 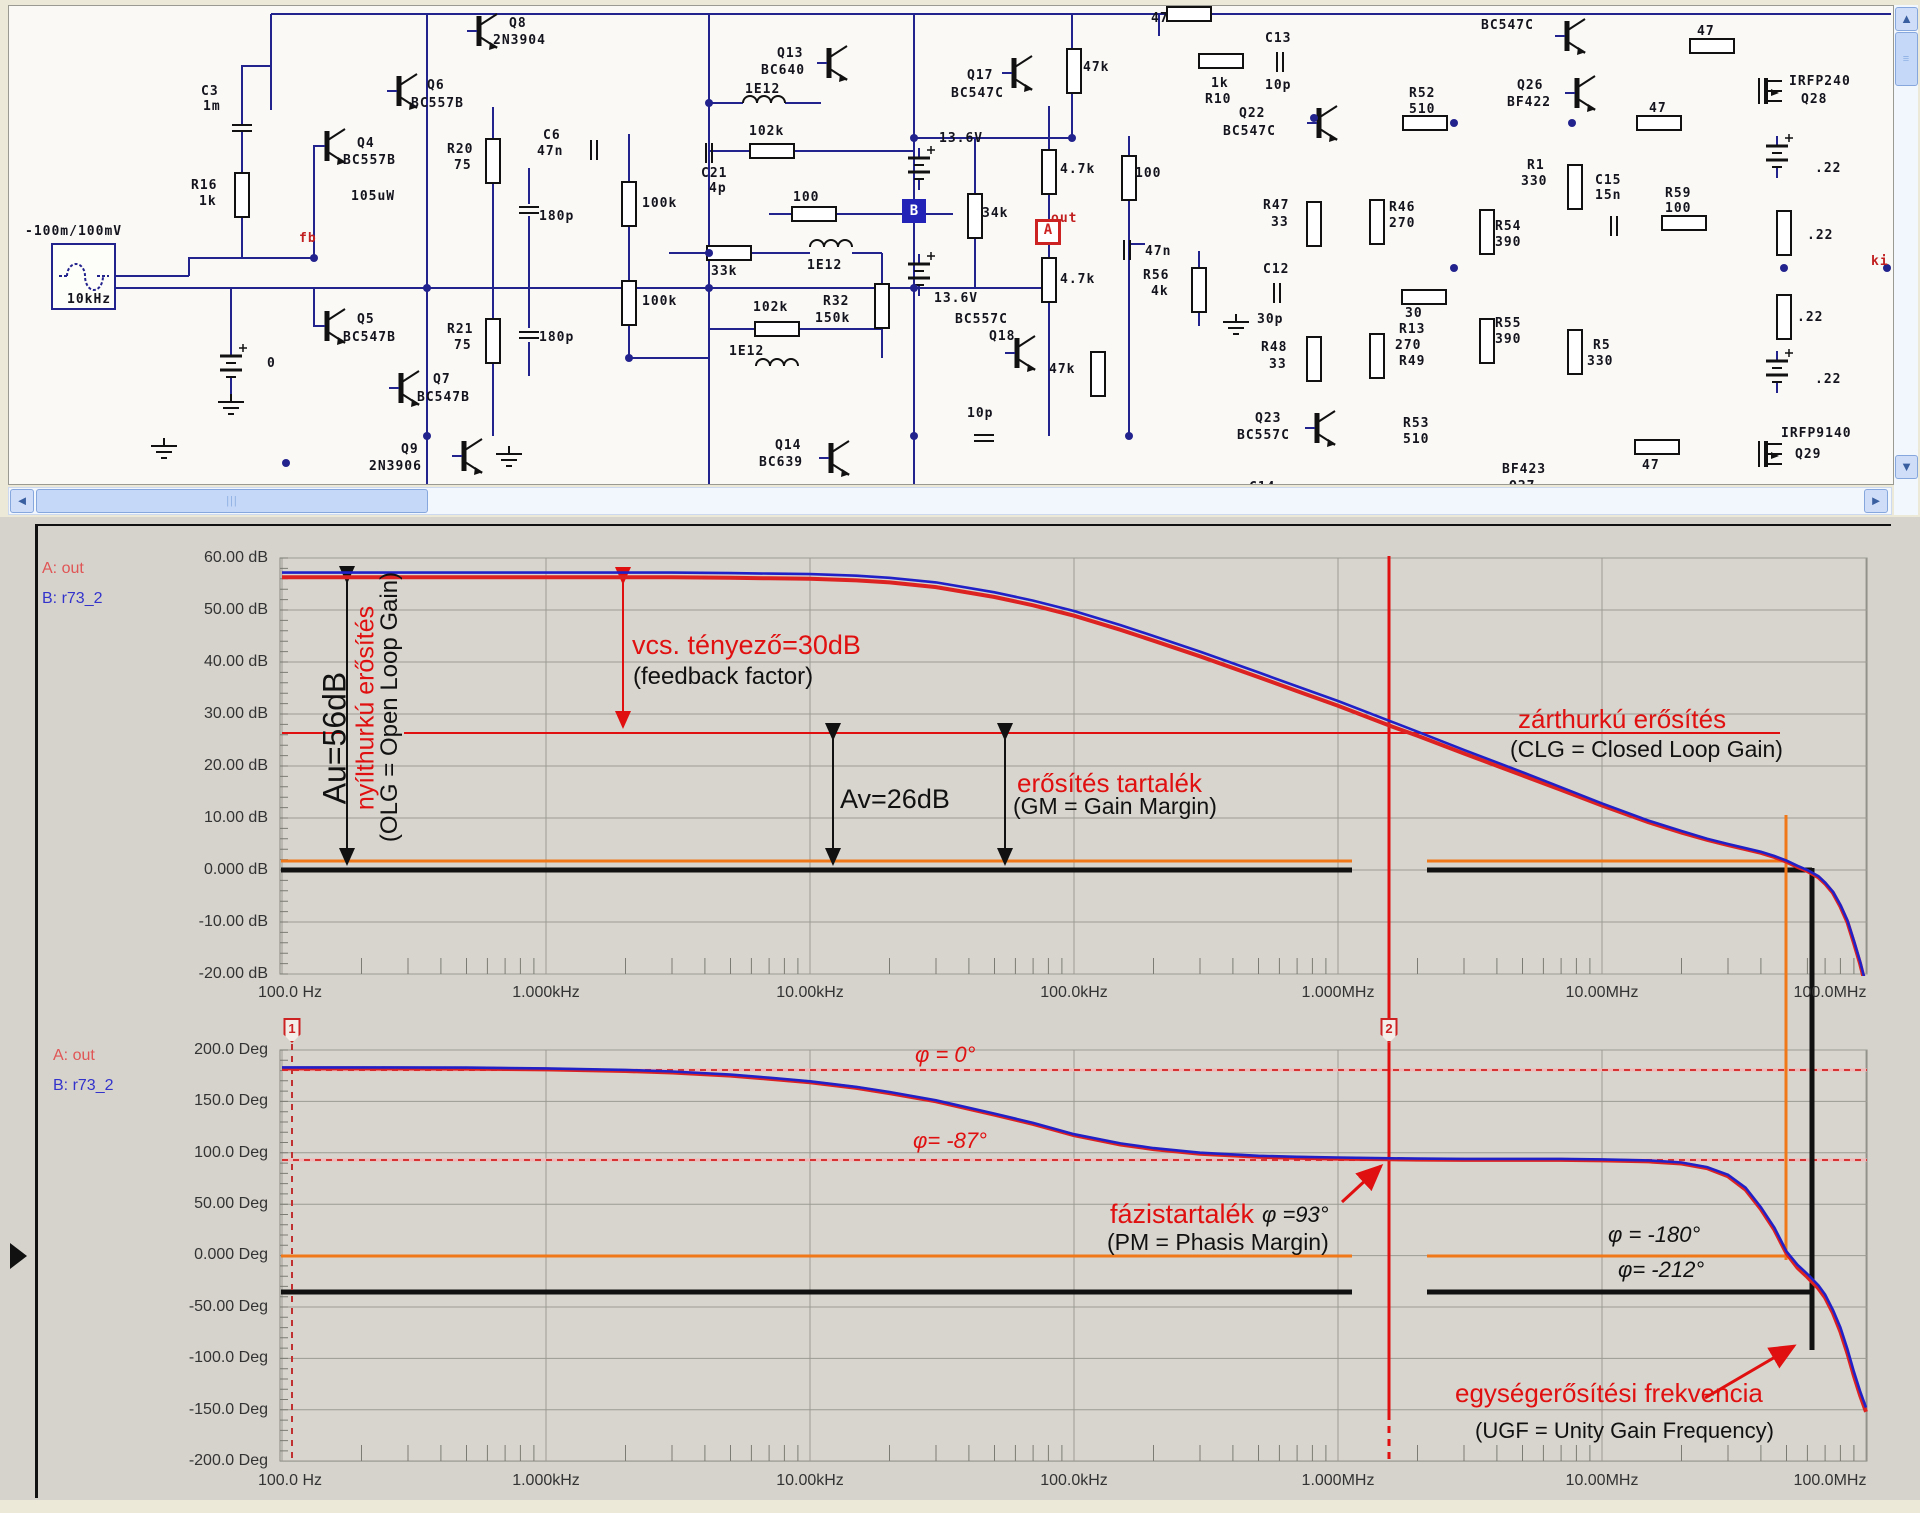 I want to click on schematic-label: 33, so click(x=1280, y=222).